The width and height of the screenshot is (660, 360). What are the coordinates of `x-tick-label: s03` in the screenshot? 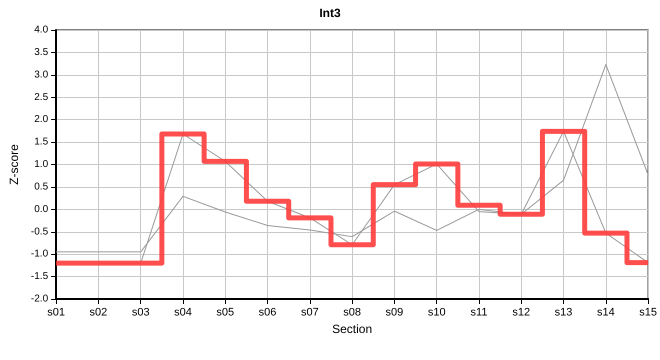 It's located at (141, 312).